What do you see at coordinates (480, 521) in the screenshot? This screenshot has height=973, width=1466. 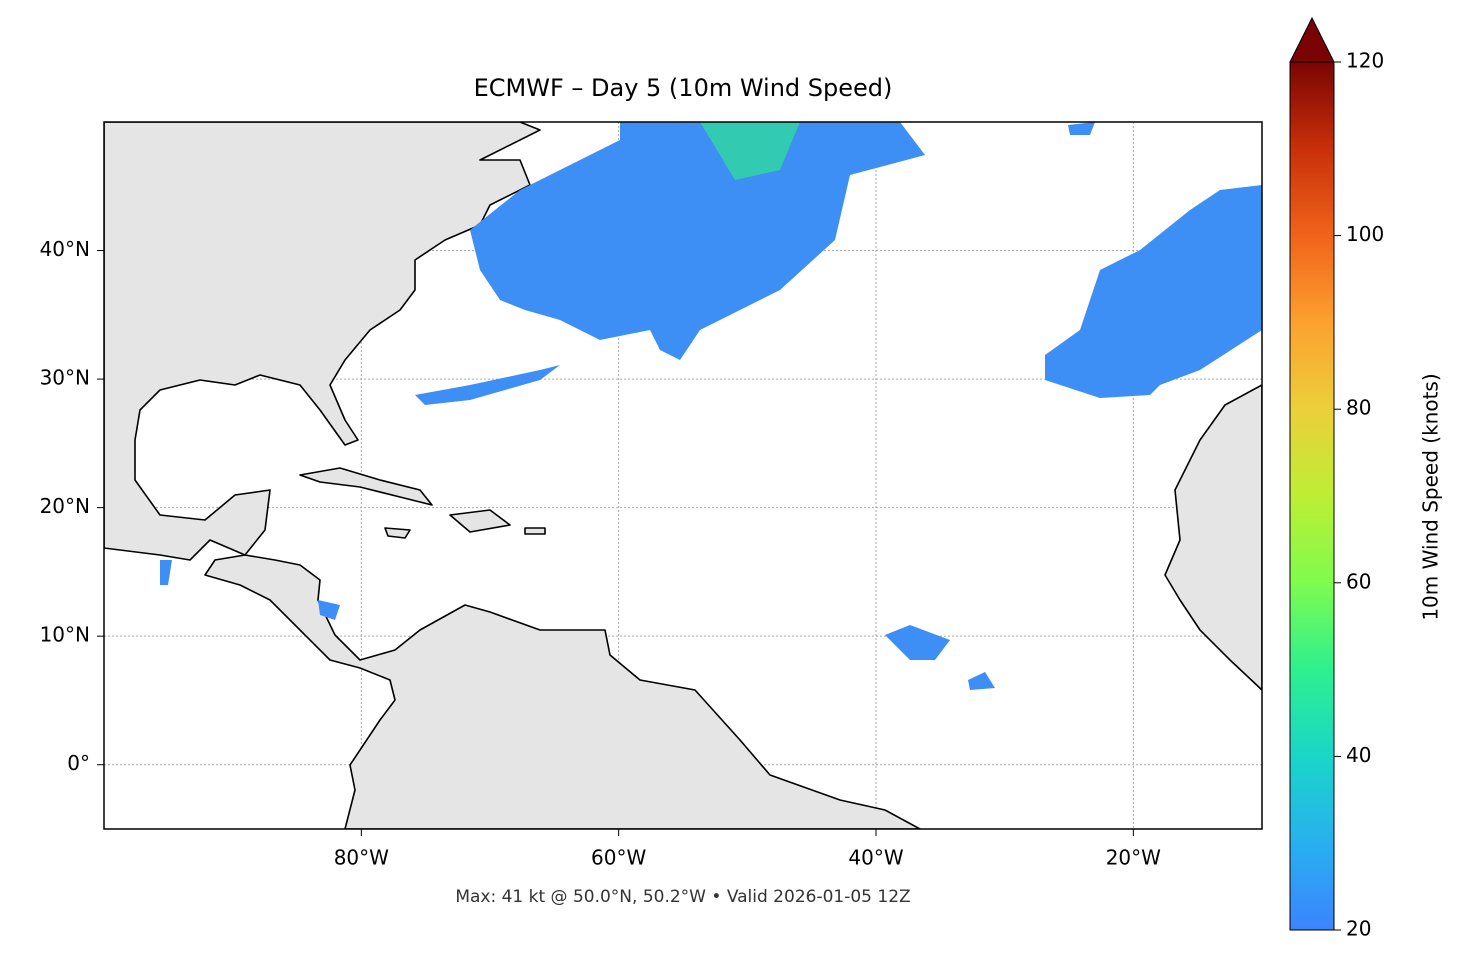 I see `hispaniola` at bounding box center [480, 521].